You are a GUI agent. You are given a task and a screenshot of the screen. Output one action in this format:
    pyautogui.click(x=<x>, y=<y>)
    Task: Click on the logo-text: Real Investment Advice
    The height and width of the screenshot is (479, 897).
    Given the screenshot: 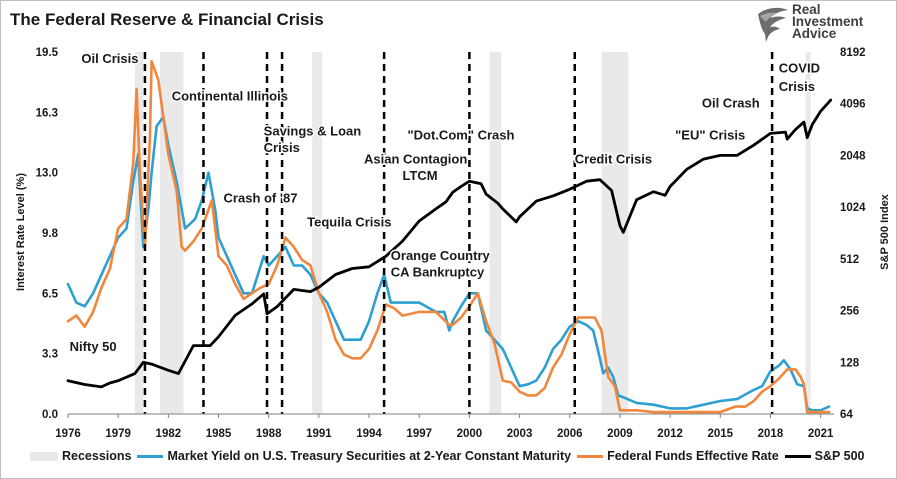 What is the action you would take?
    pyautogui.click(x=828, y=21)
    